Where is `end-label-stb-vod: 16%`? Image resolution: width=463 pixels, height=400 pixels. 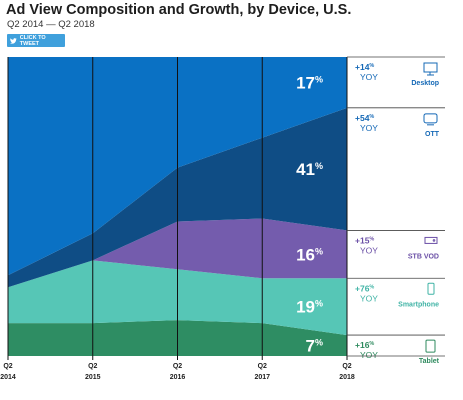 end-label-stb-vod: 16% is located at coordinates (309, 254).